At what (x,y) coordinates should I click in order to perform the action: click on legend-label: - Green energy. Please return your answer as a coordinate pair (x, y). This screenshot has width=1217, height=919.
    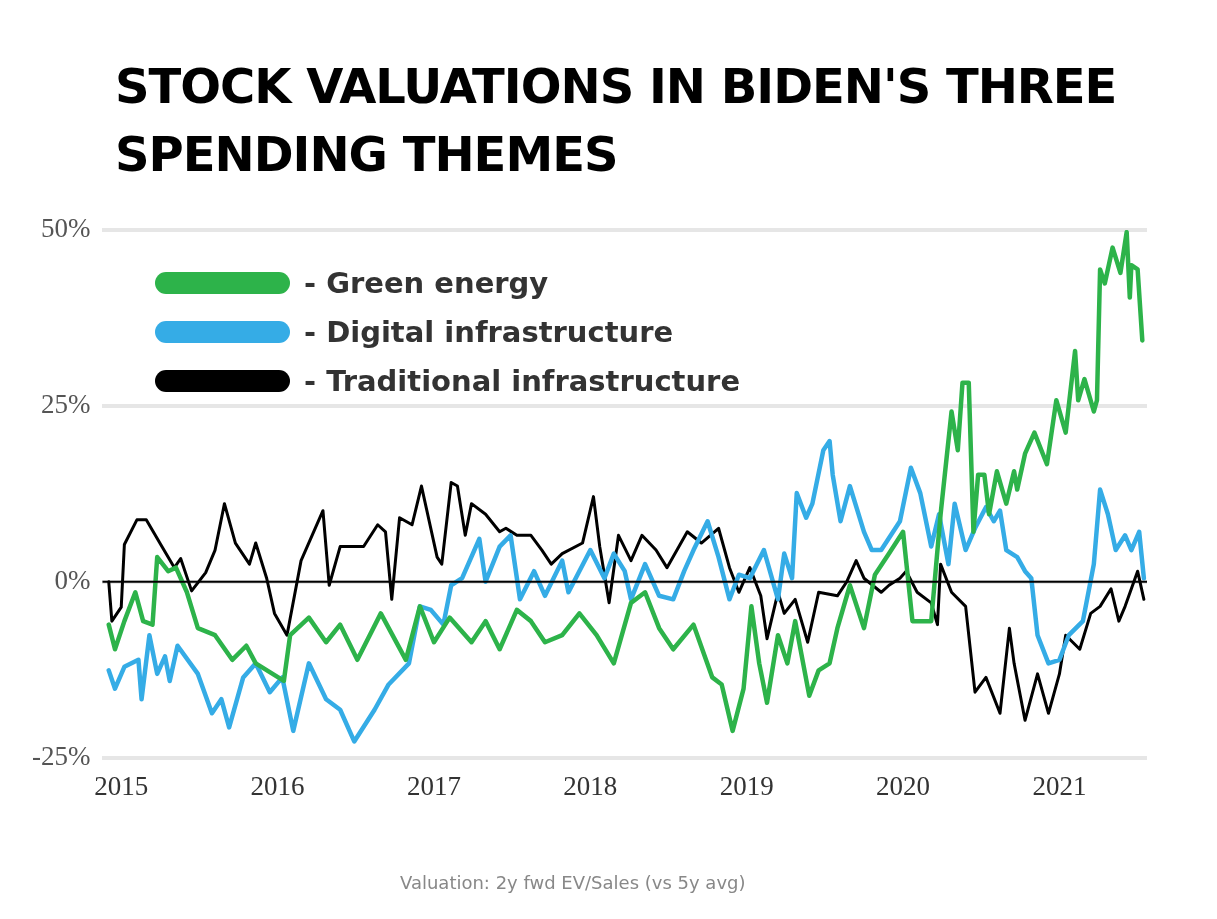
    Looking at the image, I should click on (426, 282).